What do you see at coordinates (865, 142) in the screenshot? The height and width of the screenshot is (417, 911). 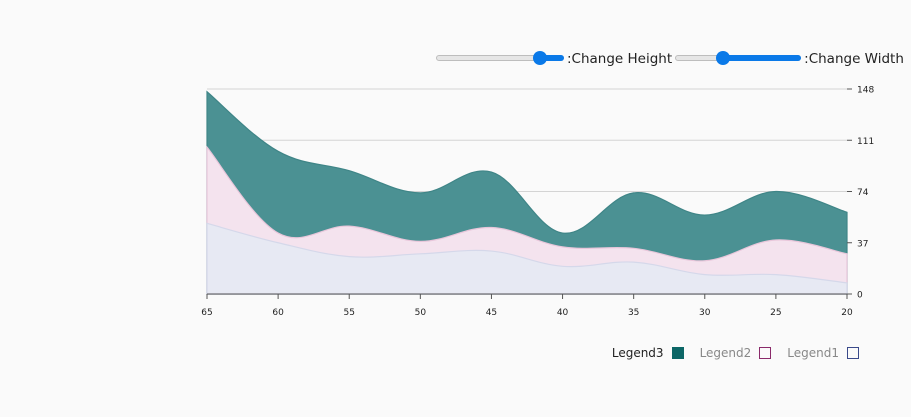 I see `y-tick-label: 111` at bounding box center [865, 142].